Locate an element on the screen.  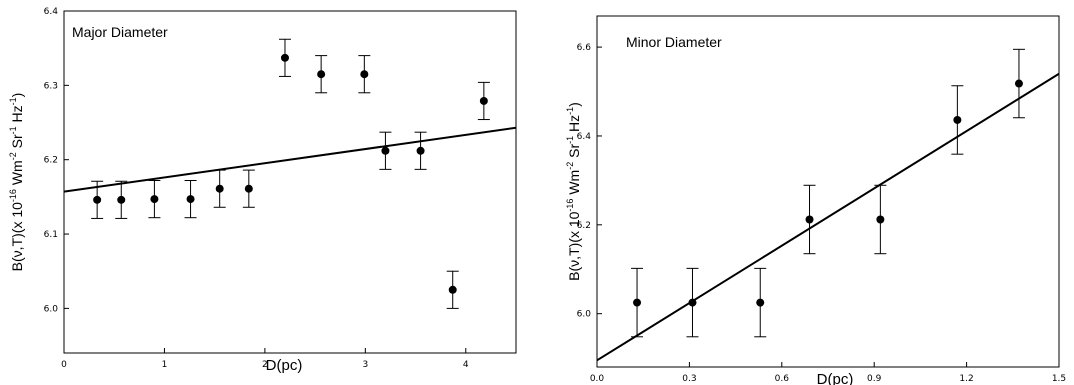
fit-line is located at coordinates (290, 160).